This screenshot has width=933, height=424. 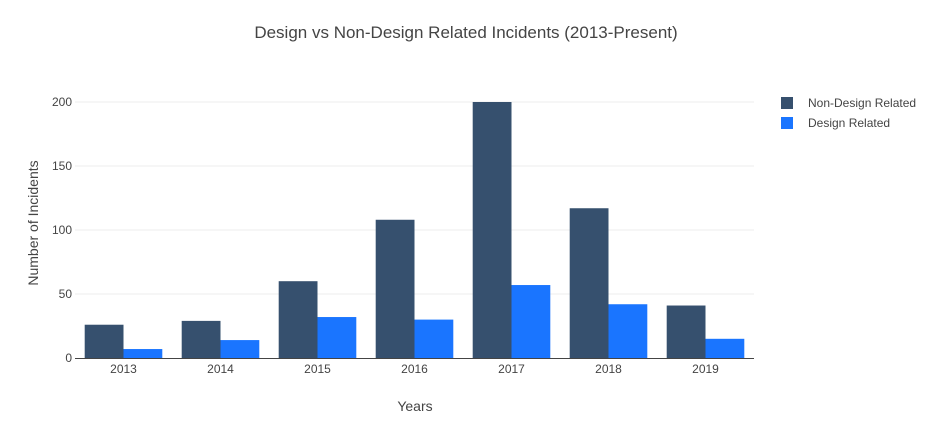 I want to click on x-tick-label: 2014, so click(x=220, y=369).